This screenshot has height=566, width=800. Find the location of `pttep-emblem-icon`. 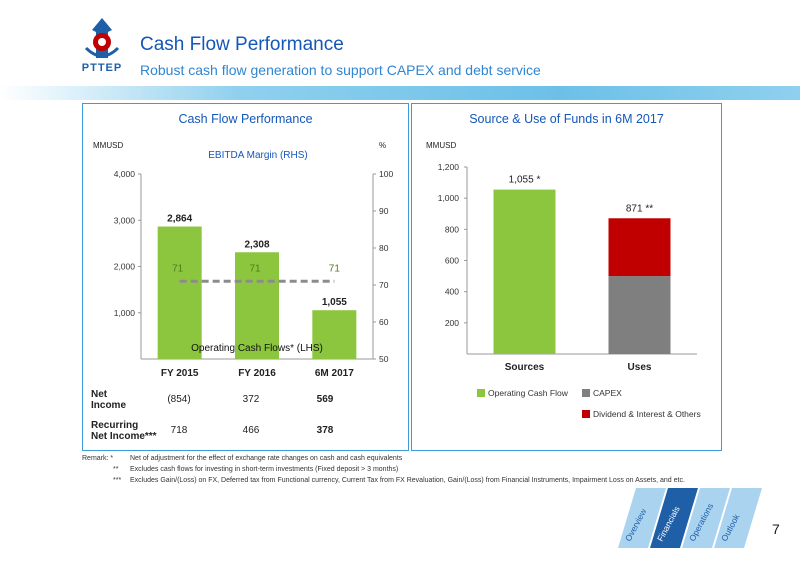

pttep-emblem-icon is located at coordinates (102, 38).